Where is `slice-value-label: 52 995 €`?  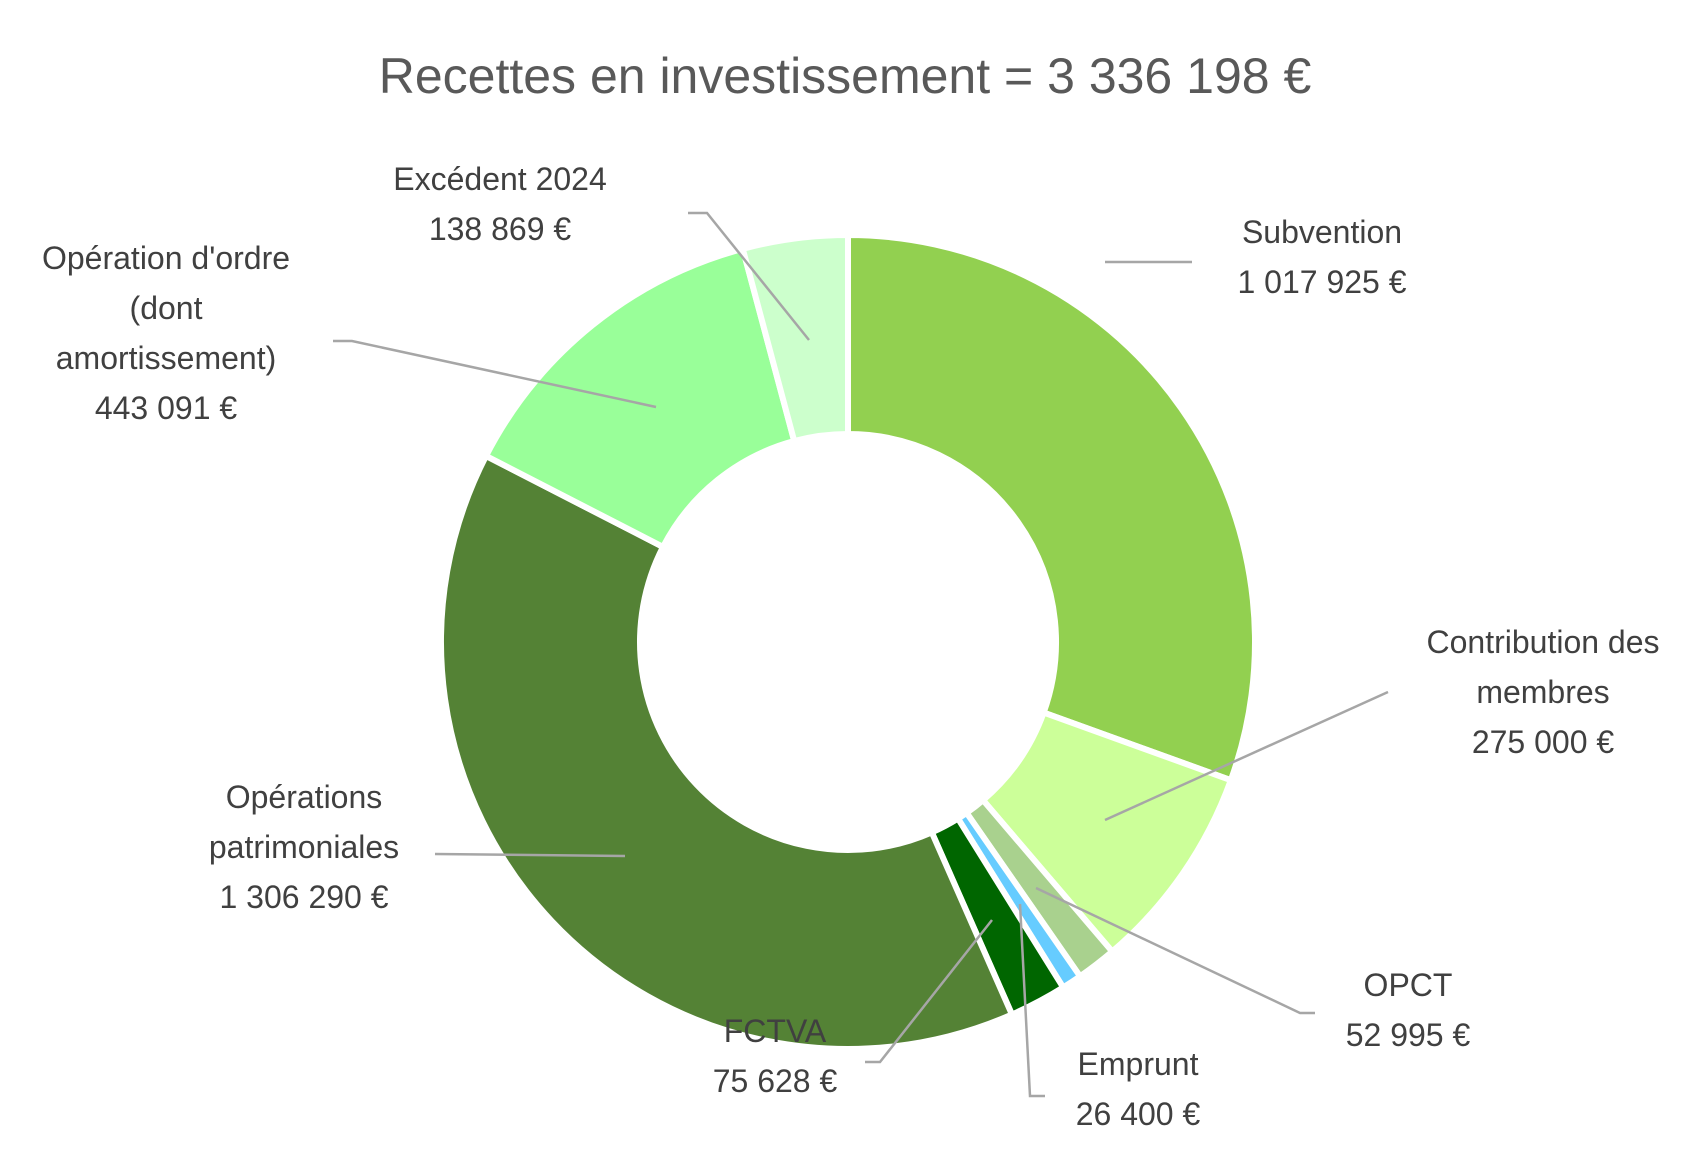
slice-value-label: 52 995 € is located at coordinates (1408, 1035).